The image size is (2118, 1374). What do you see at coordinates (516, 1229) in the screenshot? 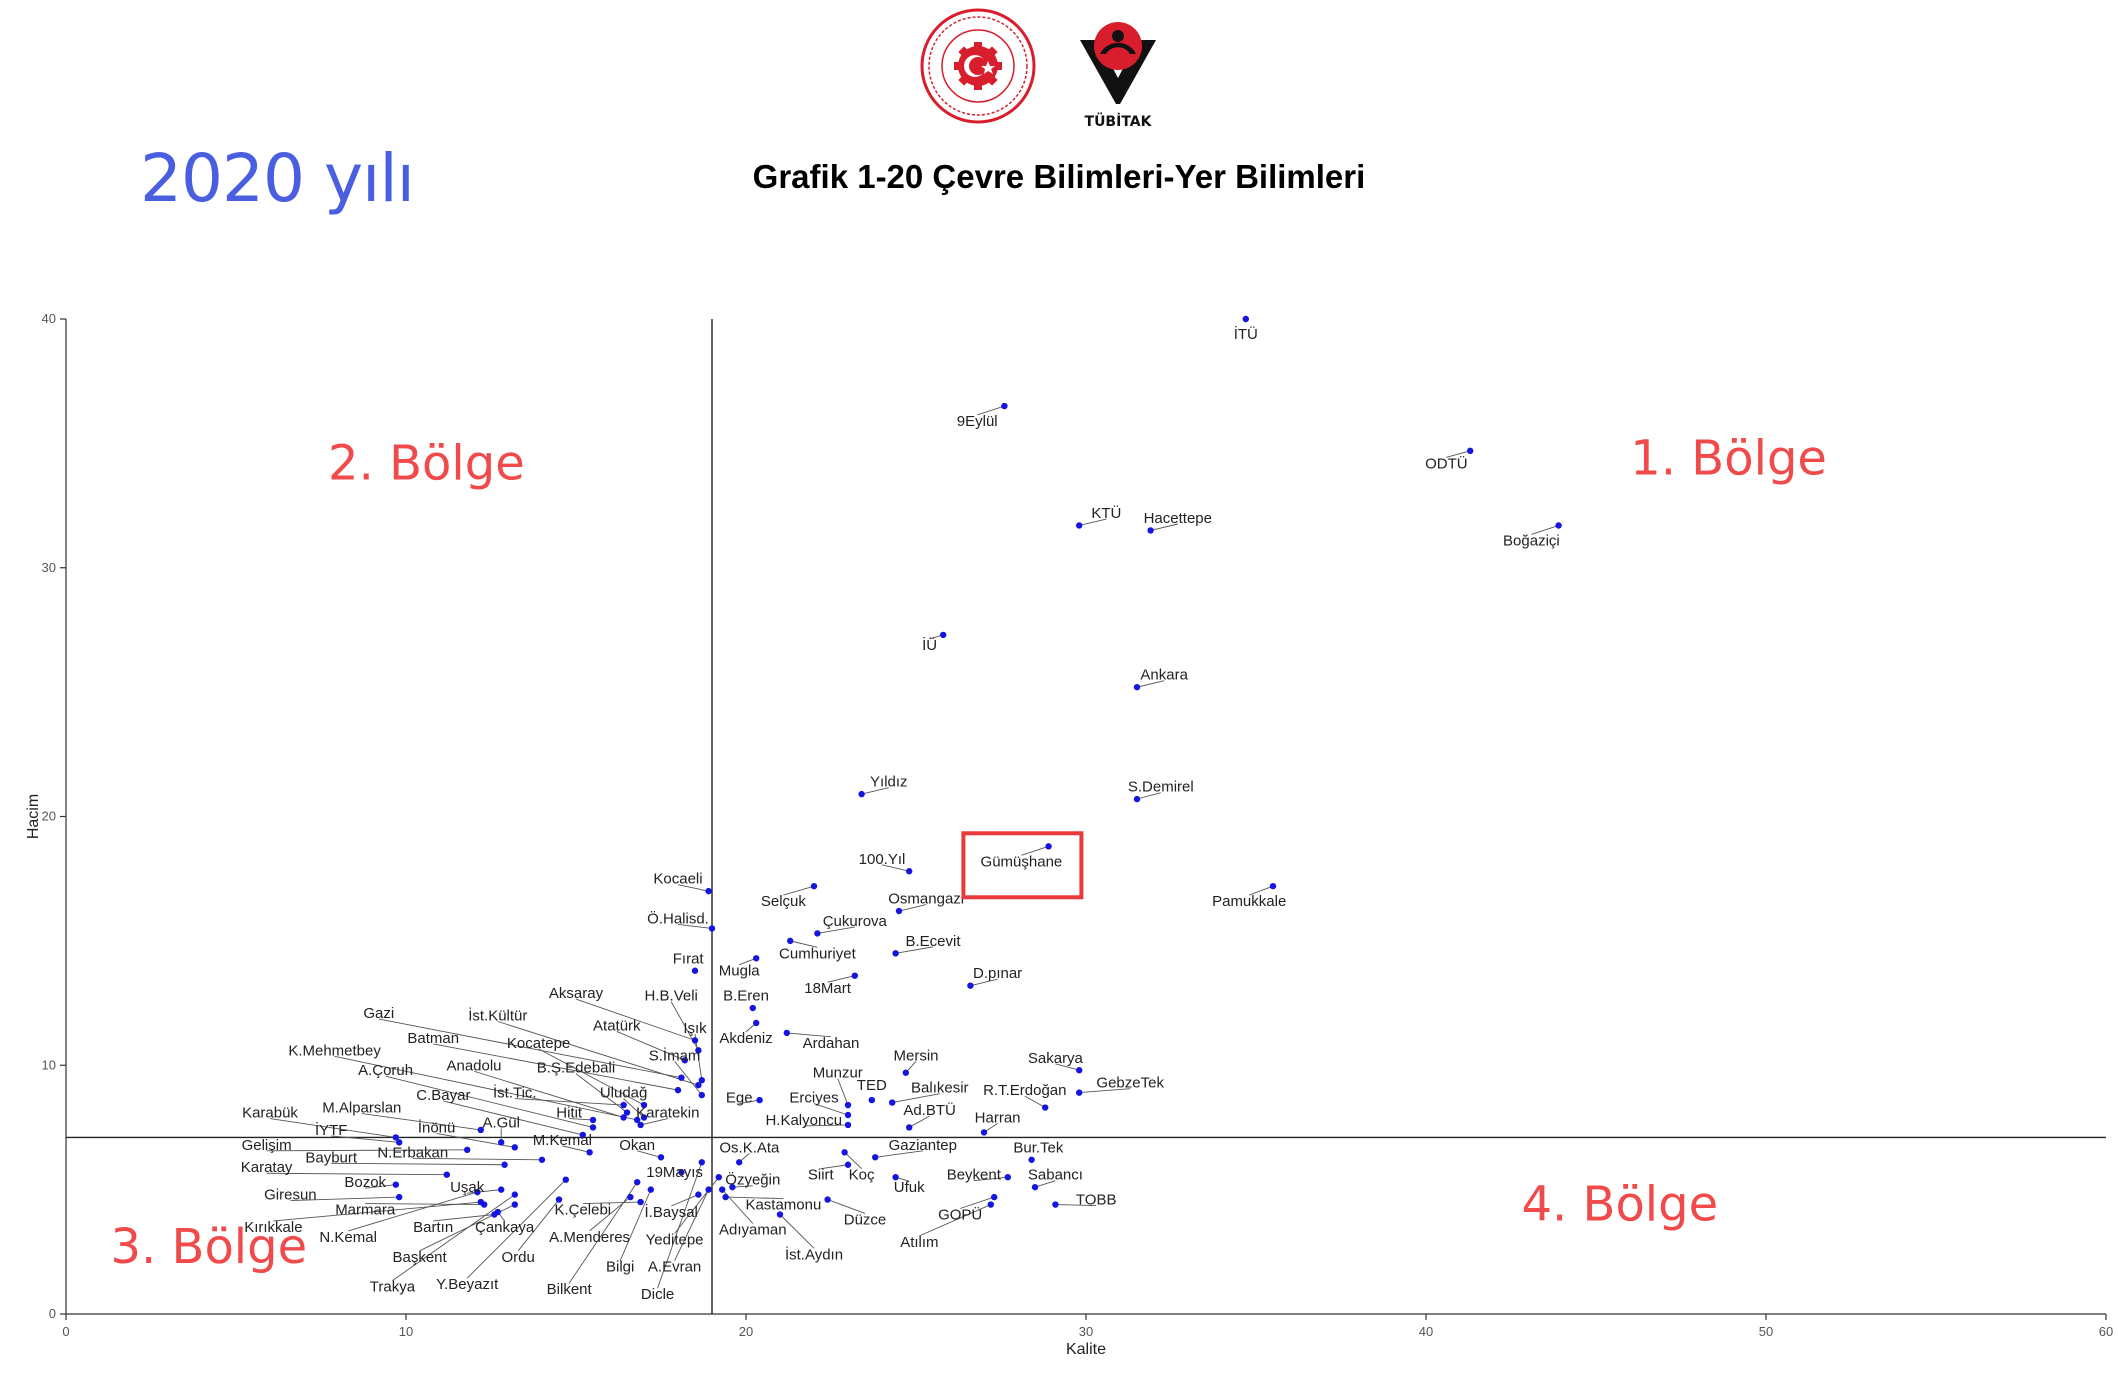
I see `leader-line-y-beyazit` at bounding box center [516, 1229].